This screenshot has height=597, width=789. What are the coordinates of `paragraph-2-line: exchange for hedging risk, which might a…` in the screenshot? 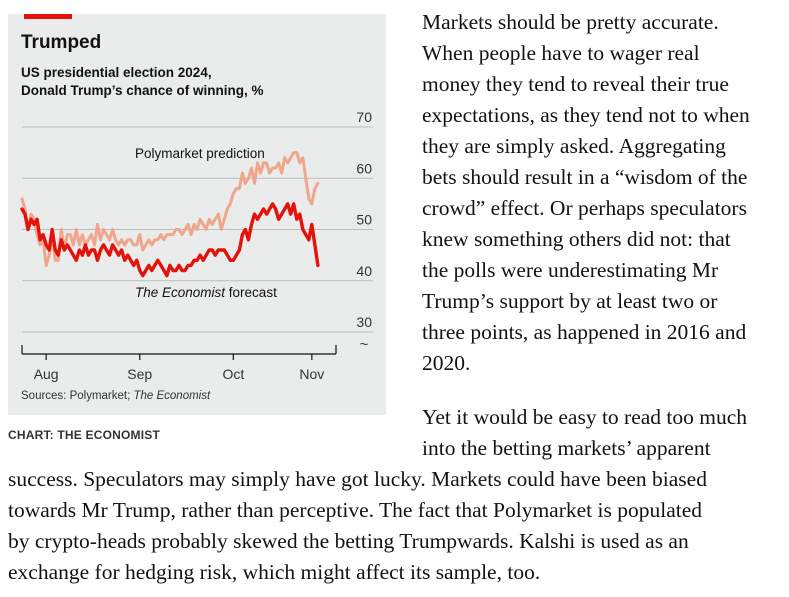 It's located at (274, 572).